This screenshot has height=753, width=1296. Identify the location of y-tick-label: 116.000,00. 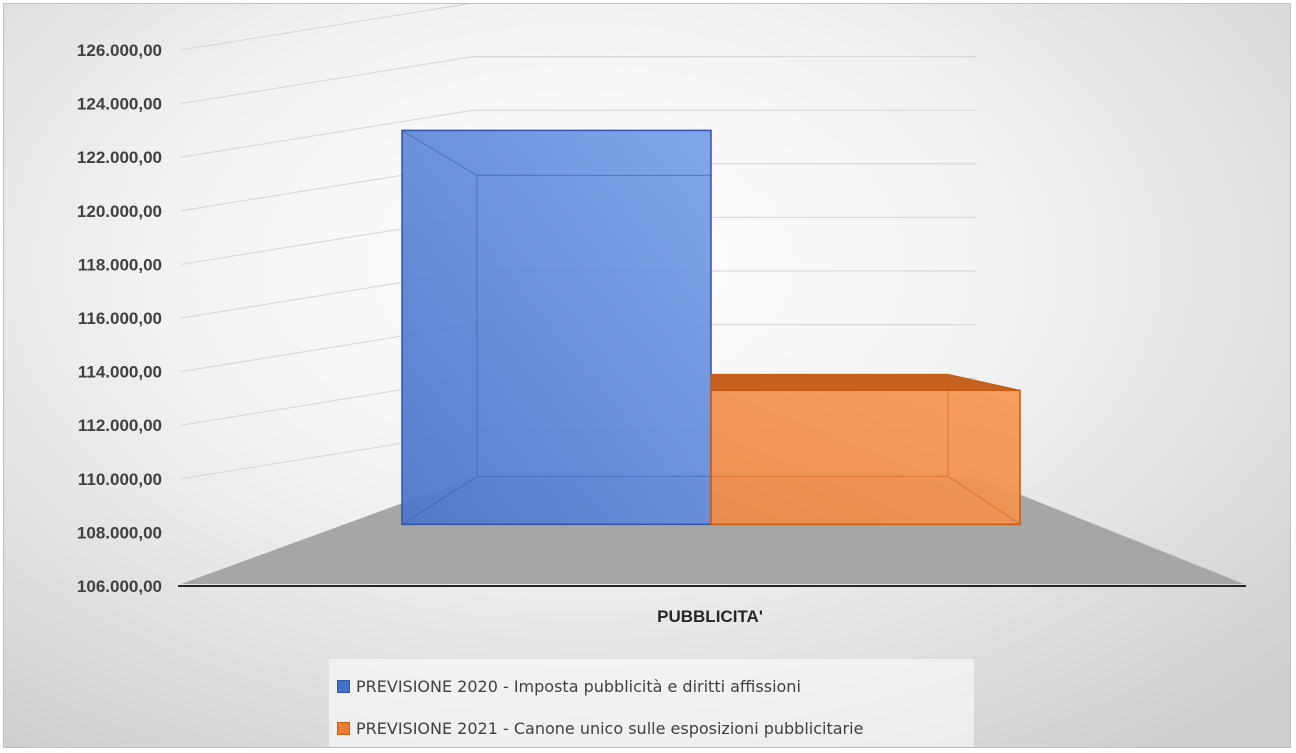
(120, 318).